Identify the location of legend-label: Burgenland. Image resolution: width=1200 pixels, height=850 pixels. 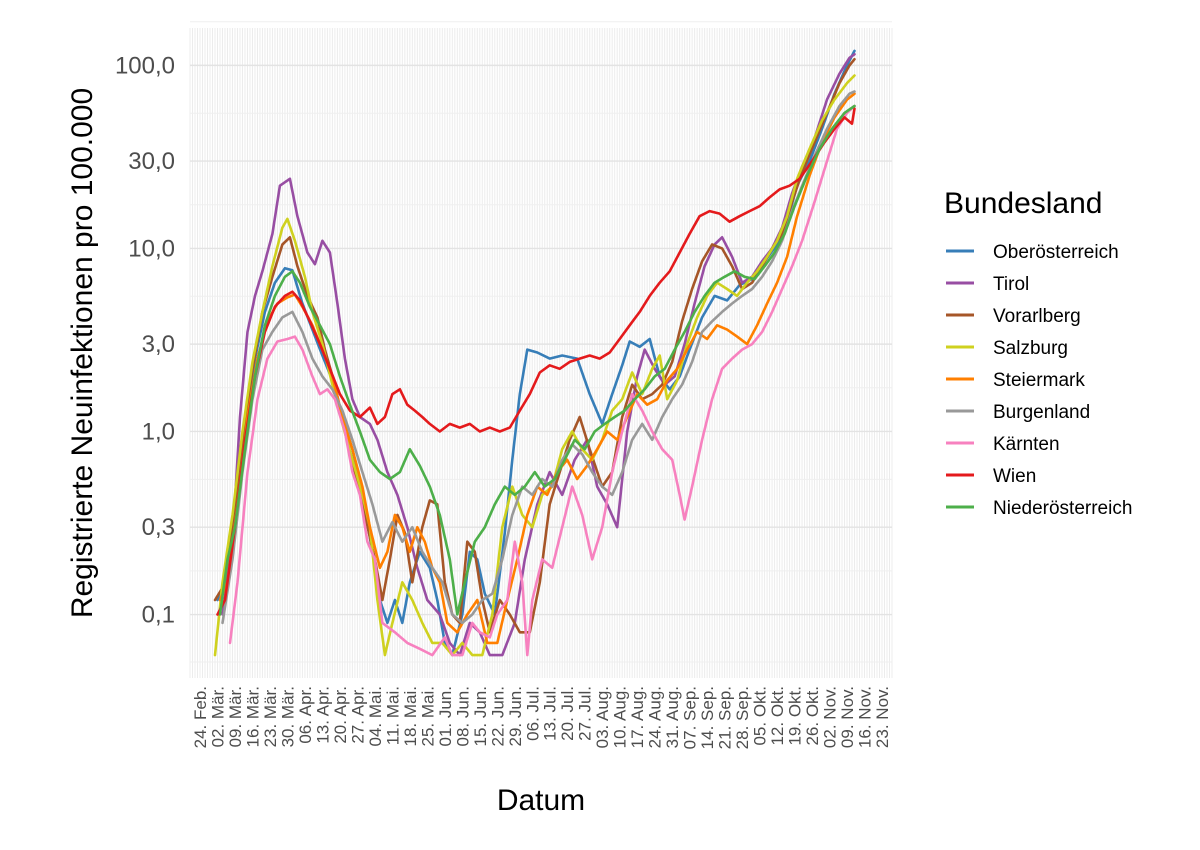
(1041, 412).